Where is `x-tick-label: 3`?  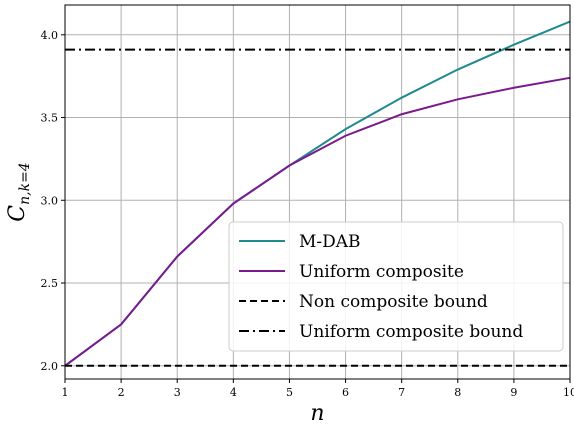 x-tick-label: 3 is located at coordinates (177, 392).